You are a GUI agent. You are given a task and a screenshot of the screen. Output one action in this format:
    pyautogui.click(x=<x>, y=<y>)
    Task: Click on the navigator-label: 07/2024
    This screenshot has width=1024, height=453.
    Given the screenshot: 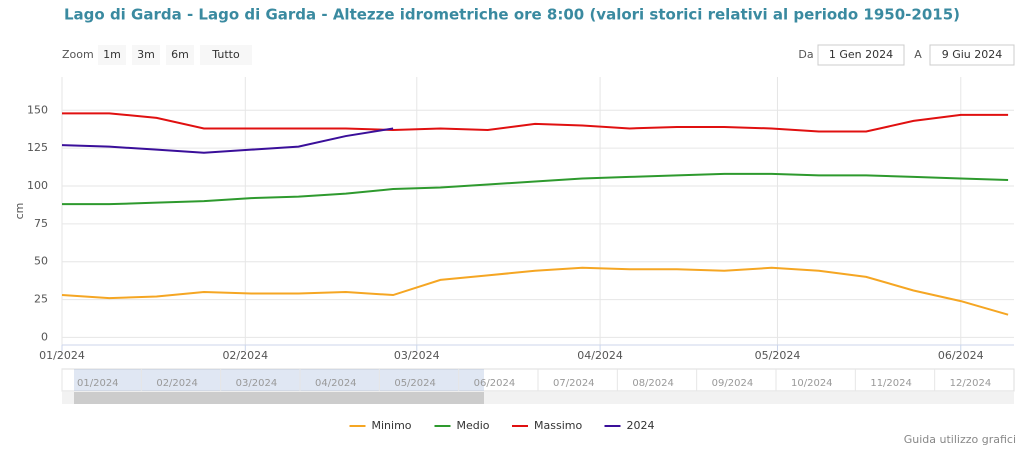 What is the action you would take?
    pyautogui.click(x=574, y=383)
    